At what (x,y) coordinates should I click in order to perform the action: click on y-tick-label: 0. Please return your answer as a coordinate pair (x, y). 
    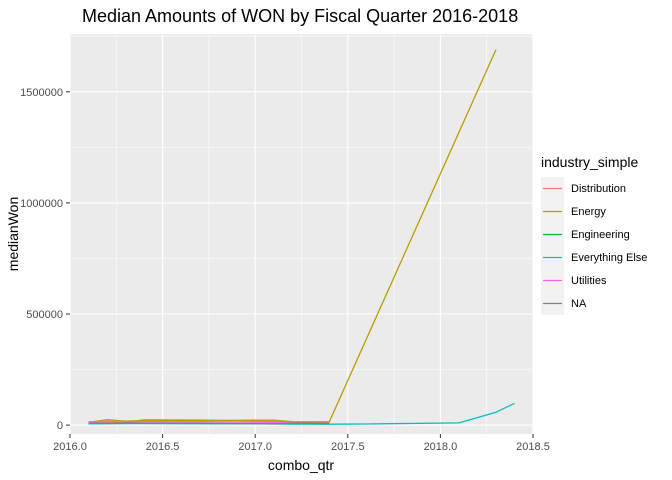
    Looking at the image, I should click on (60, 426).